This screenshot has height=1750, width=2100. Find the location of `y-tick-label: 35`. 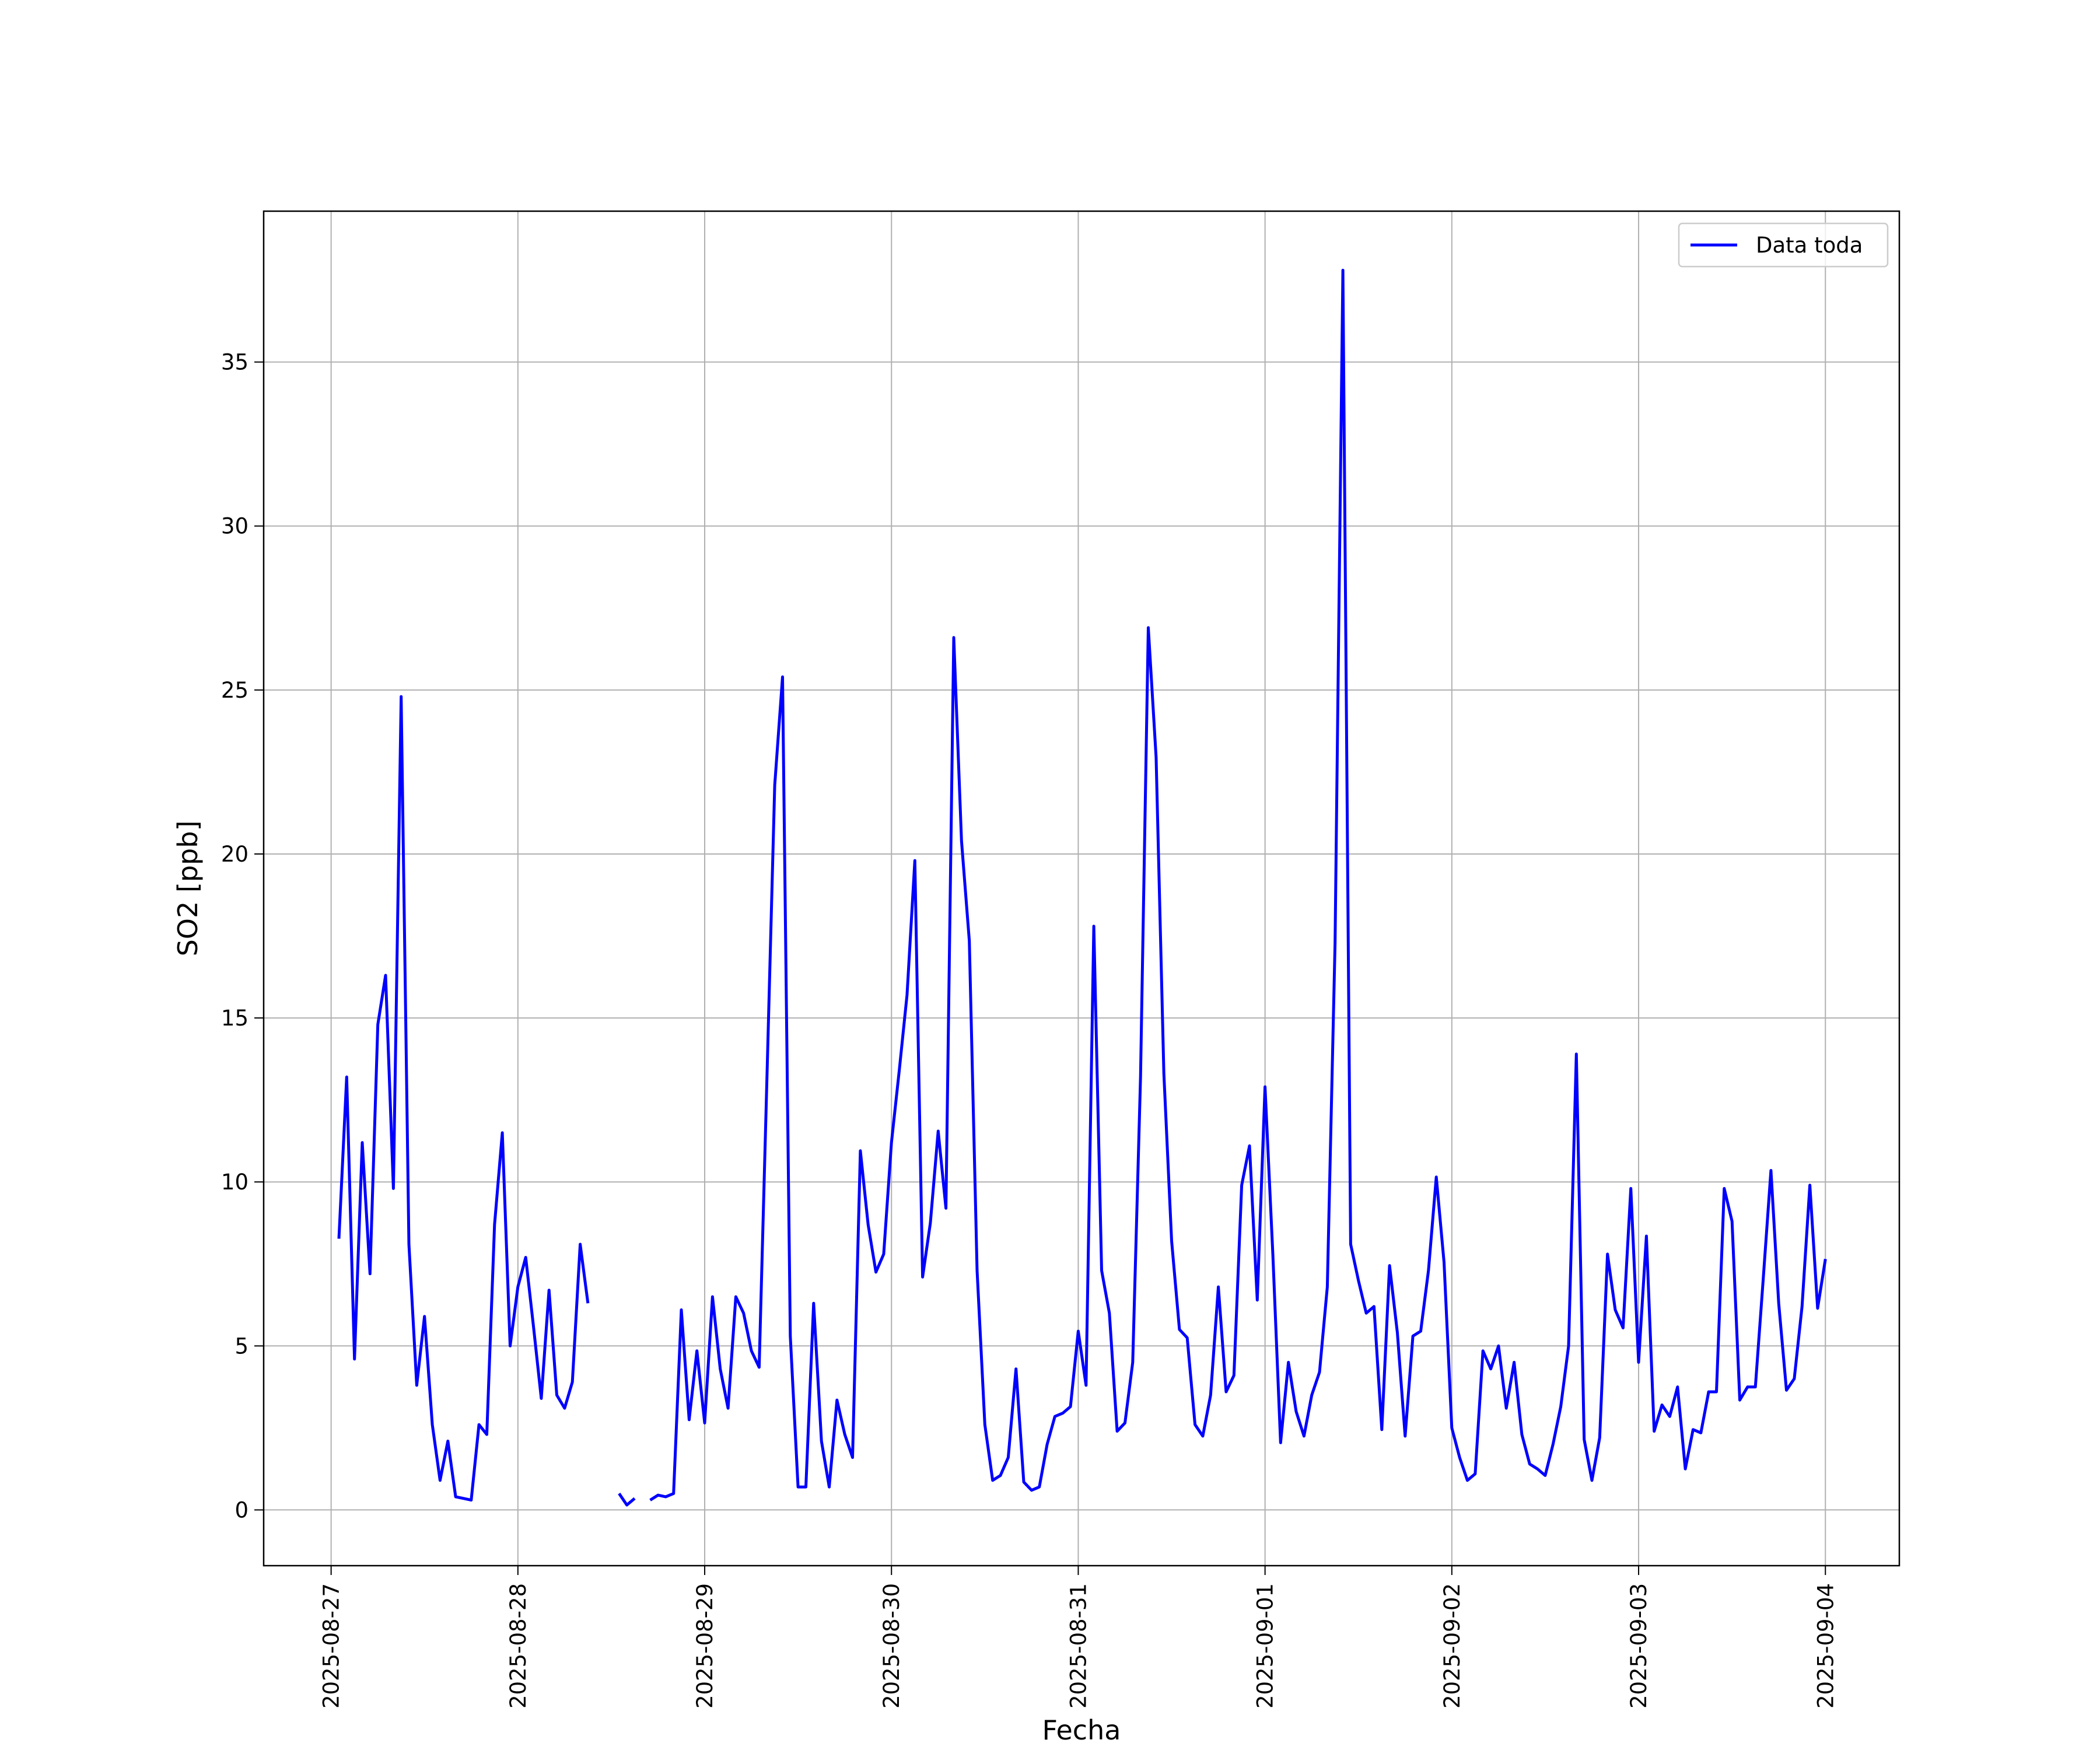

y-tick-label: 35 is located at coordinates (235, 363).